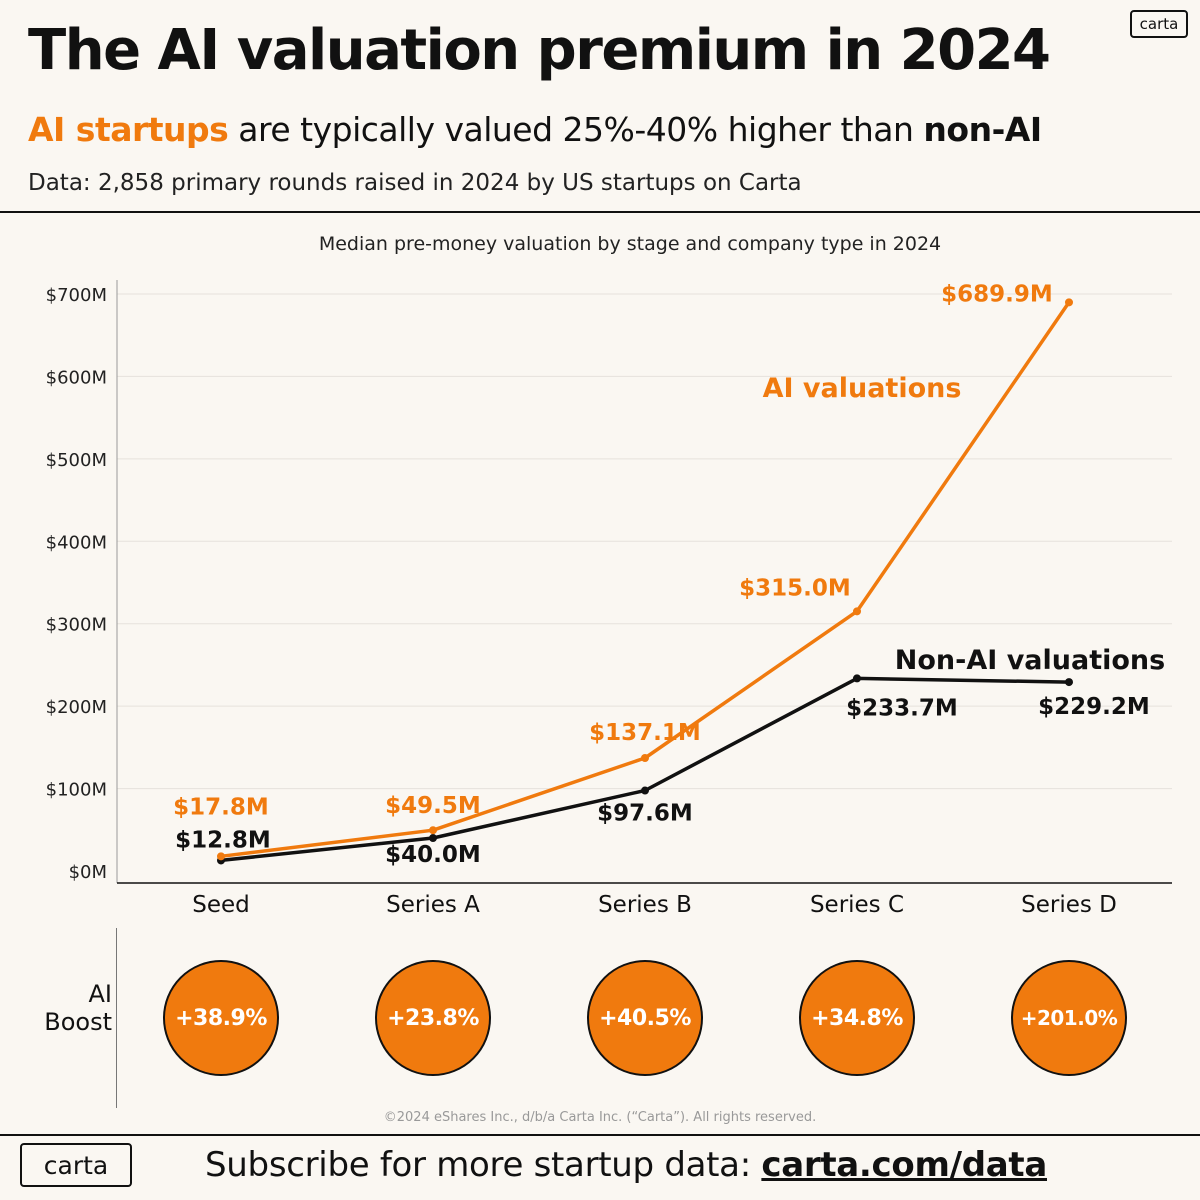 The height and width of the screenshot is (1200, 1200). I want to click on subtitle-ai-term: AI startups, so click(128, 129).